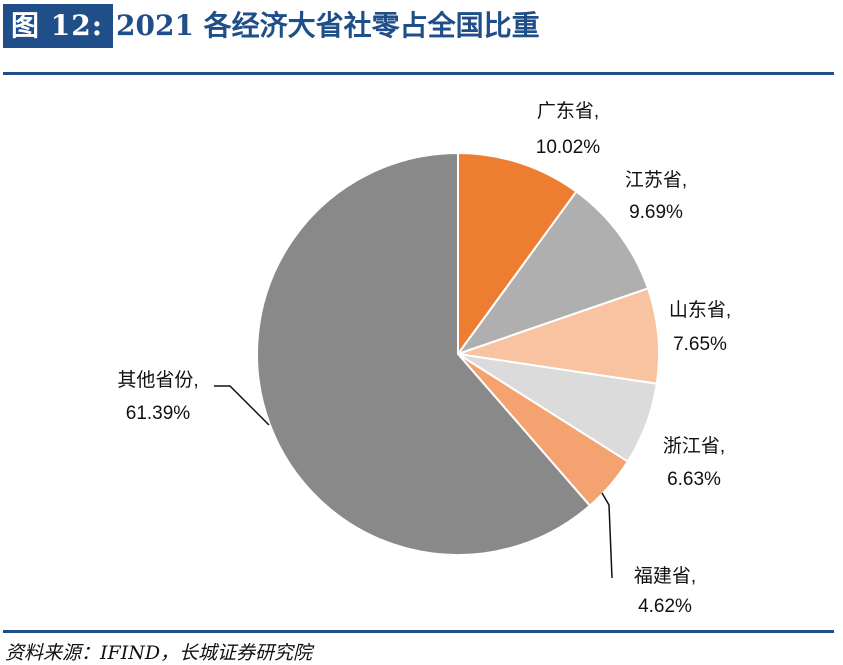 The width and height of the screenshot is (843, 665). Describe the element at coordinates (418, 631) in the screenshot. I see `bottom-rule` at that location.